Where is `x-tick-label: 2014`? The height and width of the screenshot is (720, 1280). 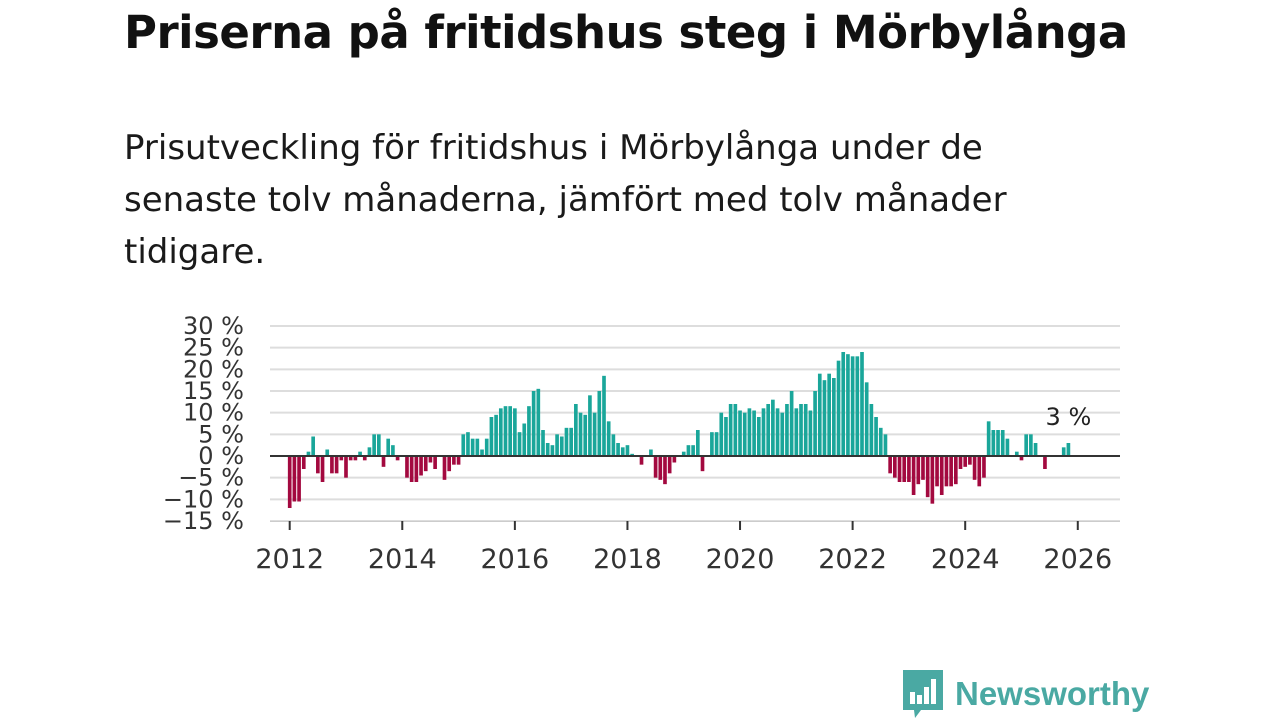
x-tick-label: 2014 is located at coordinates (402, 559).